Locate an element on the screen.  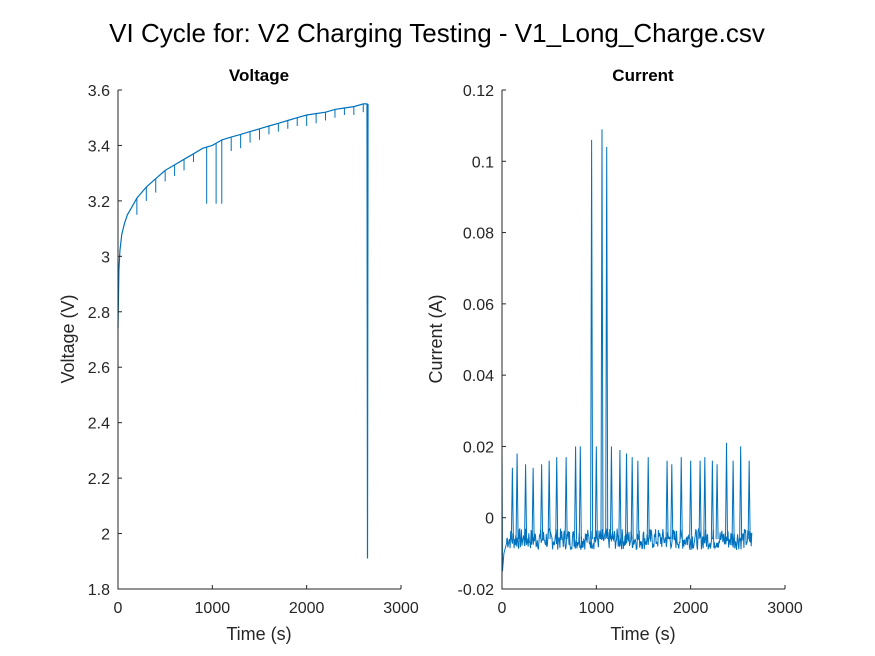
voltage-y-axis-label: Voltage (V) is located at coordinates (68, 338).